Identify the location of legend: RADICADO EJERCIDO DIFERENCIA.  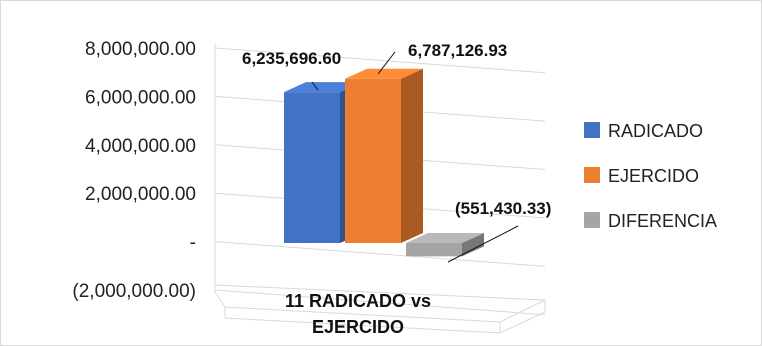
(650, 176).